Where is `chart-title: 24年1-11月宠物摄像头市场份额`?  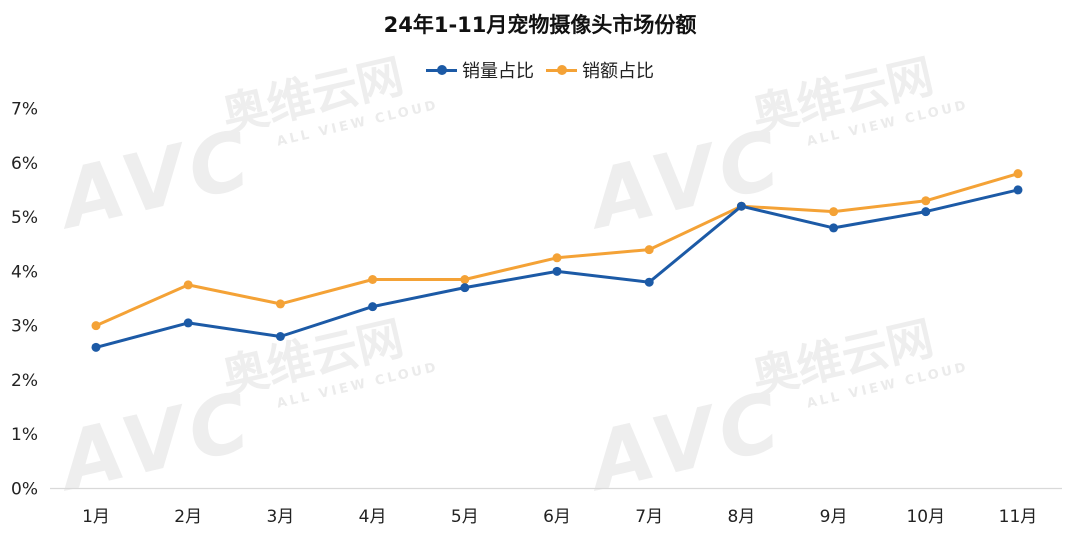 chart-title: 24年1-11月宠物摄像头市场份额 is located at coordinates (540, 25).